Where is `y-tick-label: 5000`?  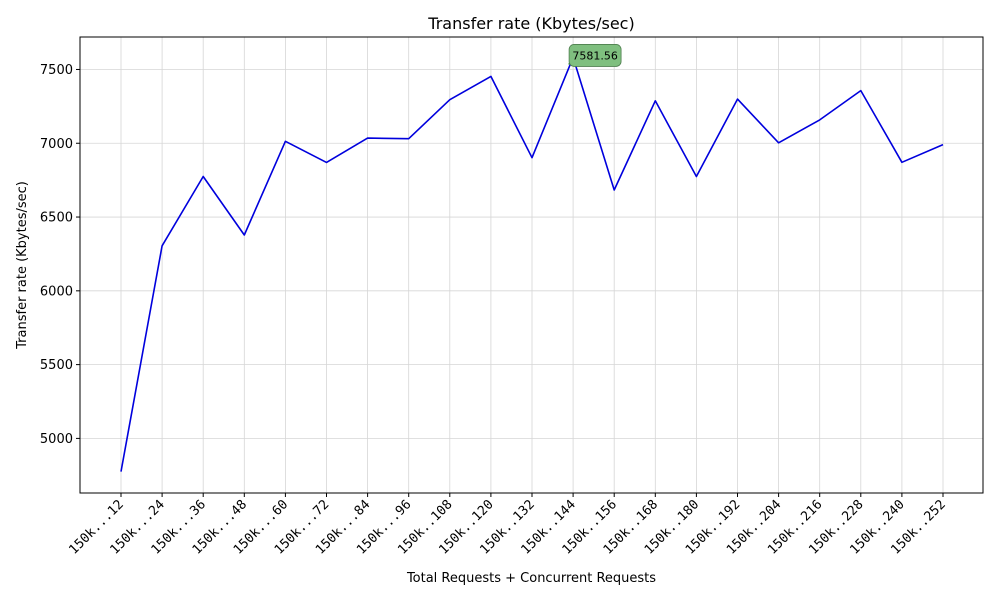
y-tick-label: 5000 is located at coordinates (56, 439).